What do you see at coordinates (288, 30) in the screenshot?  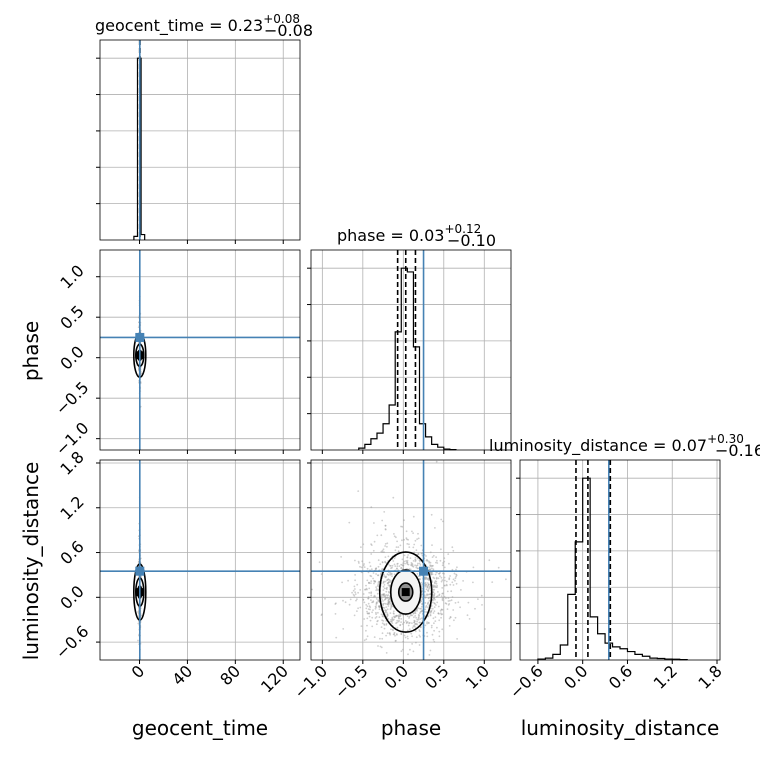 I see `title-geocent-time-minus: −0.08` at bounding box center [288, 30].